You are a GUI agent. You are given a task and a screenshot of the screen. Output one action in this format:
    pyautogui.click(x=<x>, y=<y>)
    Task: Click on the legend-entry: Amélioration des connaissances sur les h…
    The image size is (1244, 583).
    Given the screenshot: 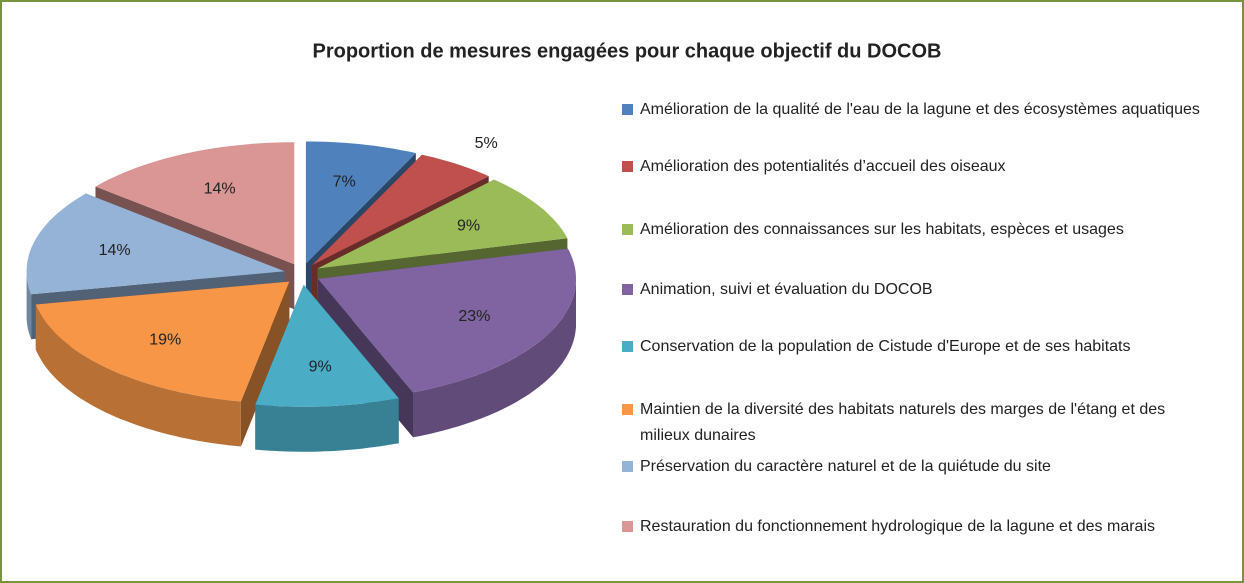 What is the action you would take?
    pyautogui.click(x=916, y=230)
    